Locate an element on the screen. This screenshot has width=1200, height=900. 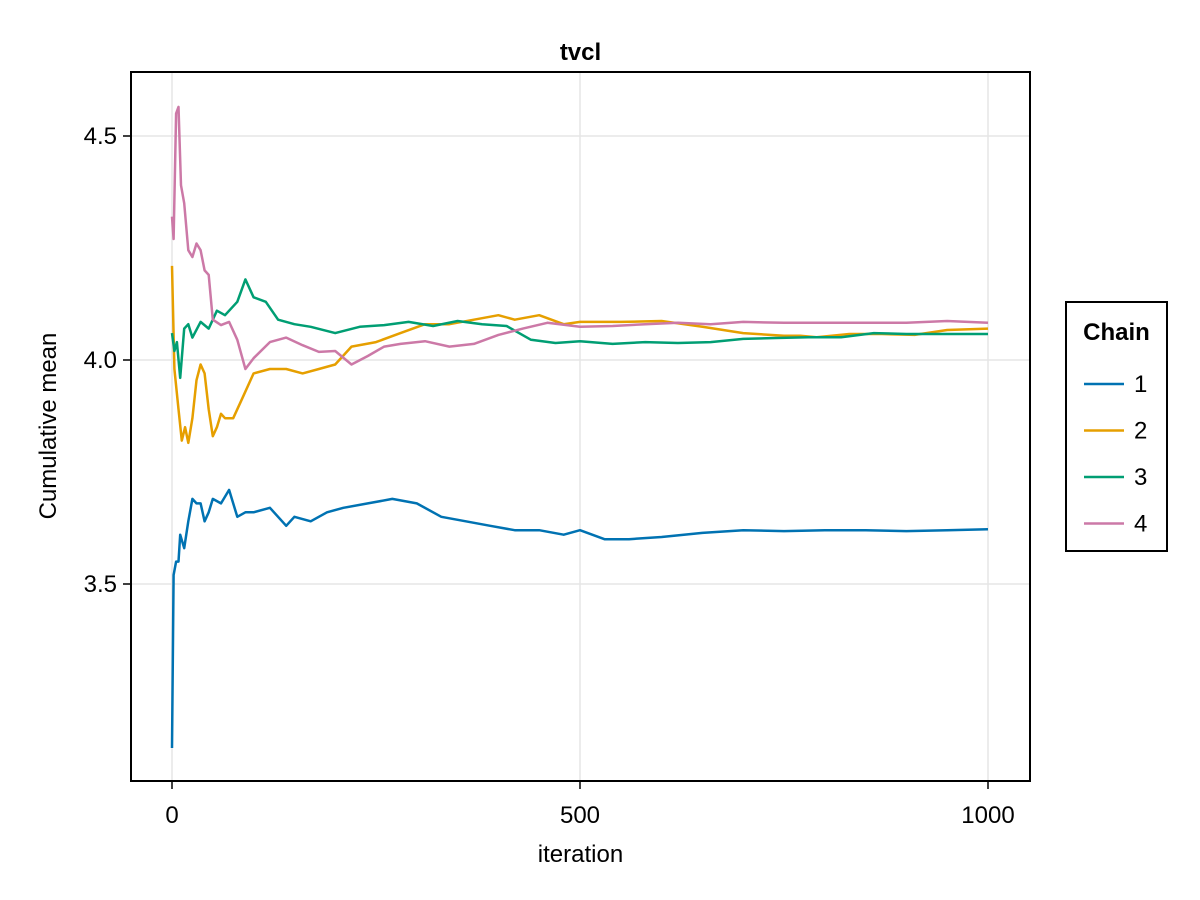
legend: Chain 1 2 3 4 is located at coordinates (1116, 426).